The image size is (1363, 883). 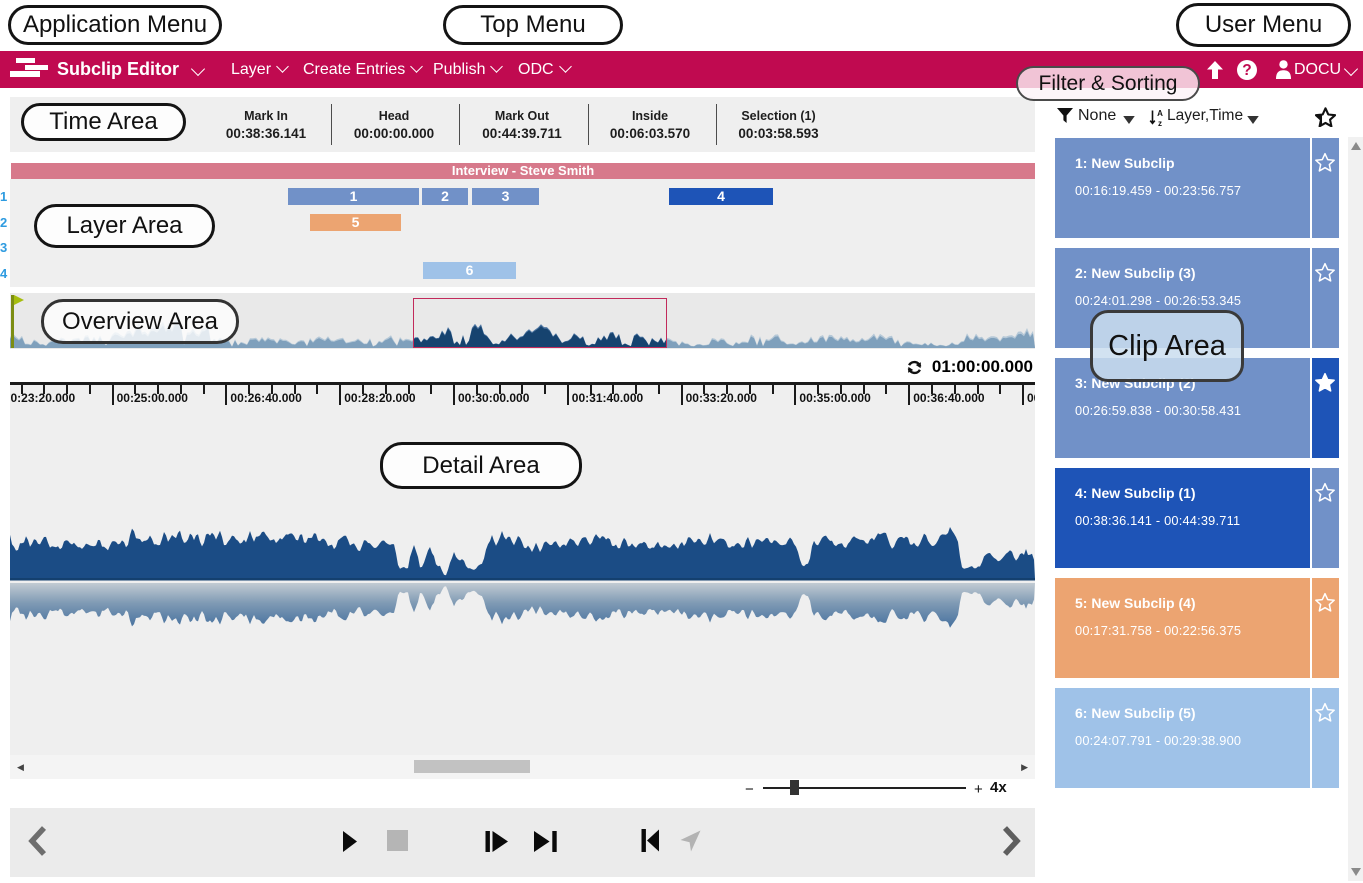 I want to click on svg-text: A, so click(x=1160, y=113).